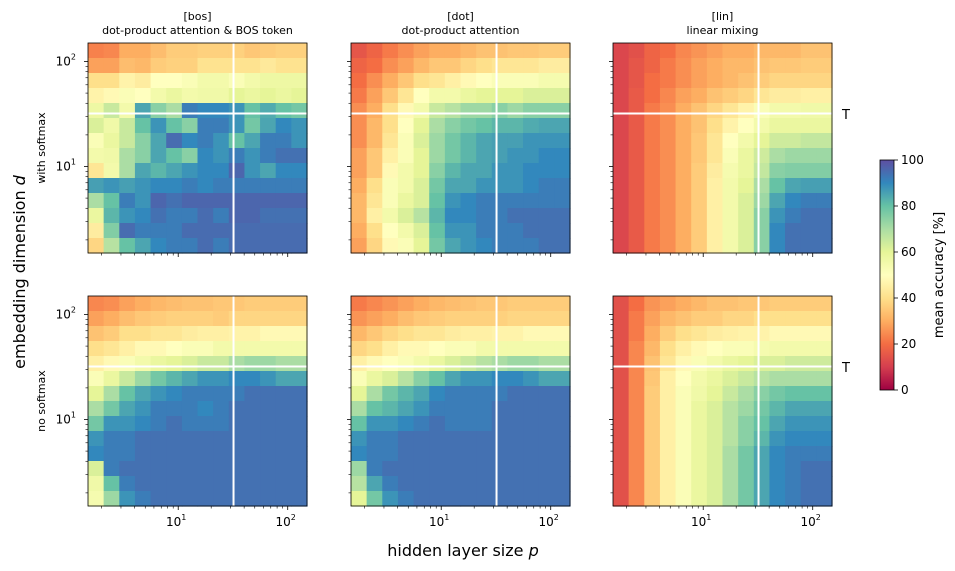  Describe the element at coordinates (908, 344) in the screenshot. I see `colorbar-tick-label: 20` at that location.